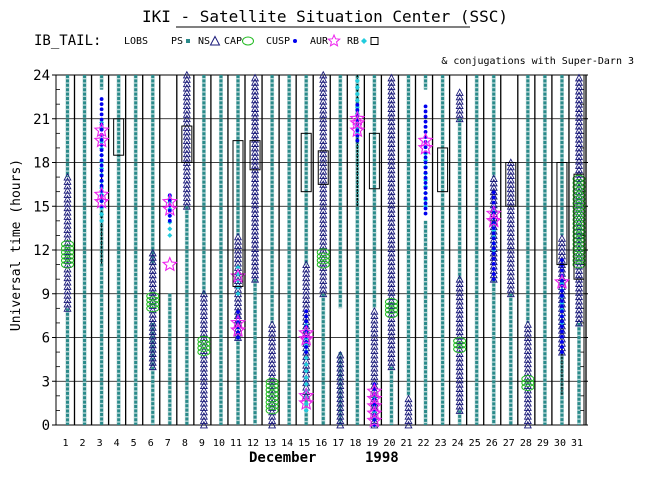 The height and width of the screenshot is (500, 650). I want to click on legend: LOBS PS NS CAP CUSP AUR RB, so click(251, 40).